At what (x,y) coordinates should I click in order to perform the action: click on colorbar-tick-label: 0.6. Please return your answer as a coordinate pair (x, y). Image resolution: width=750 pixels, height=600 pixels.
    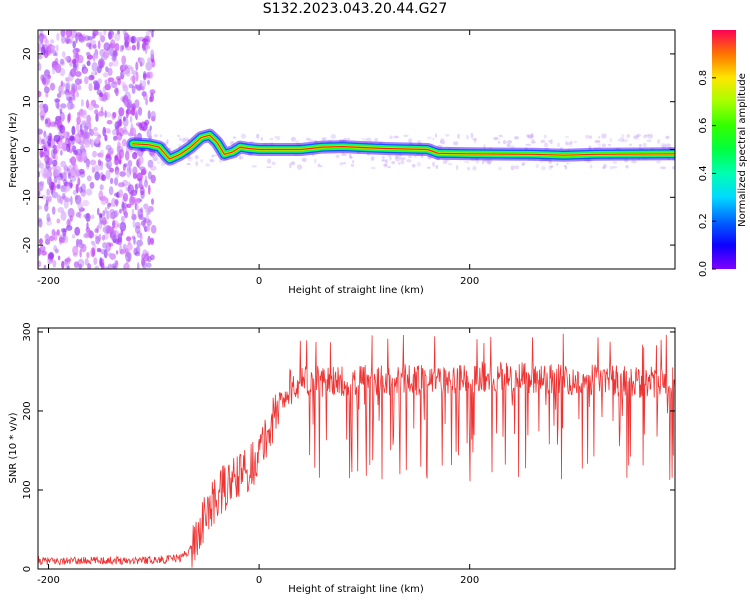
    Looking at the image, I should click on (703, 126).